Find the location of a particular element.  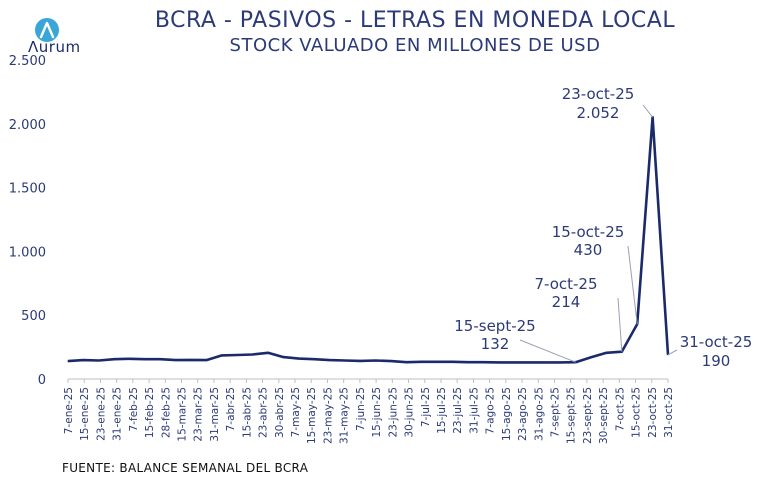

x-tick-label: 7-ene-25 is located at coordinates (69, 410).